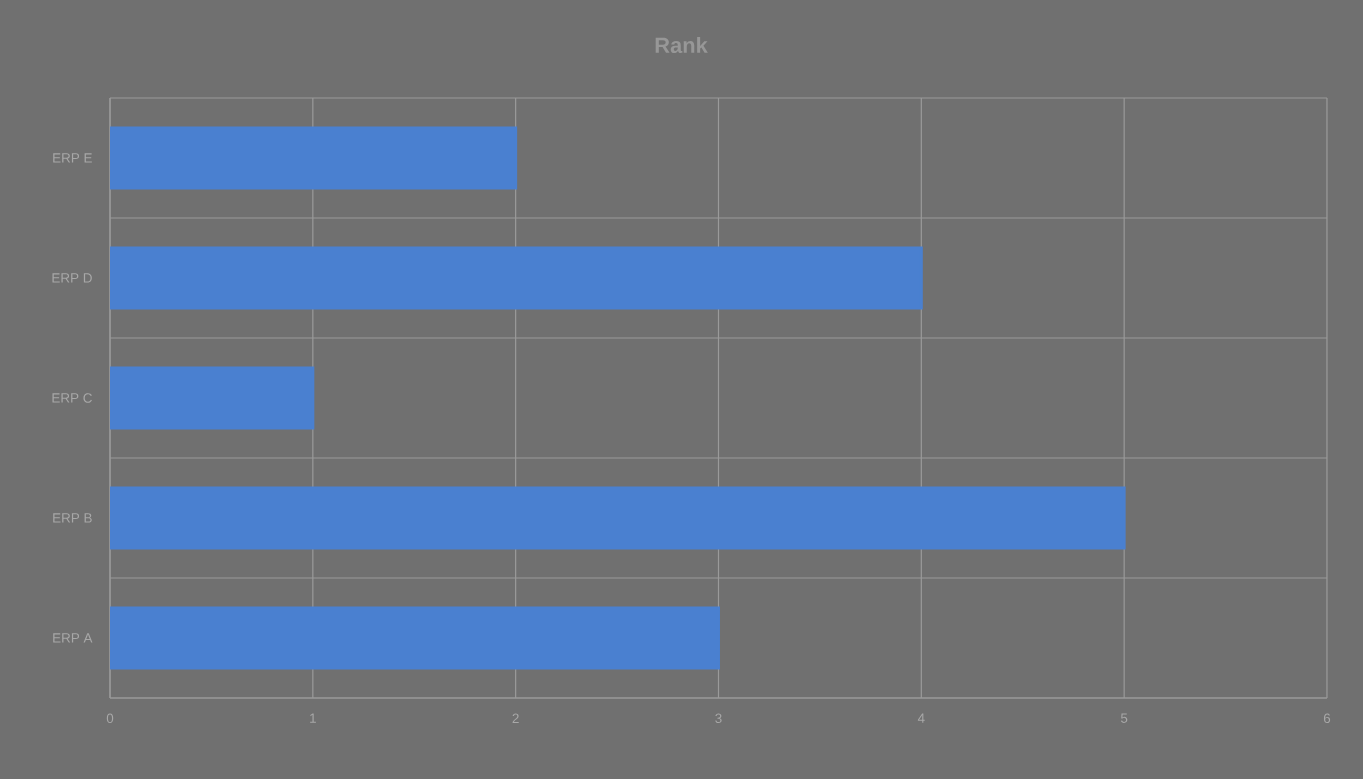  What do you see at coordinates (1327, 718) in the screenshot?
I see `x-tick-label: 6` at bounding box center [1327, 718].